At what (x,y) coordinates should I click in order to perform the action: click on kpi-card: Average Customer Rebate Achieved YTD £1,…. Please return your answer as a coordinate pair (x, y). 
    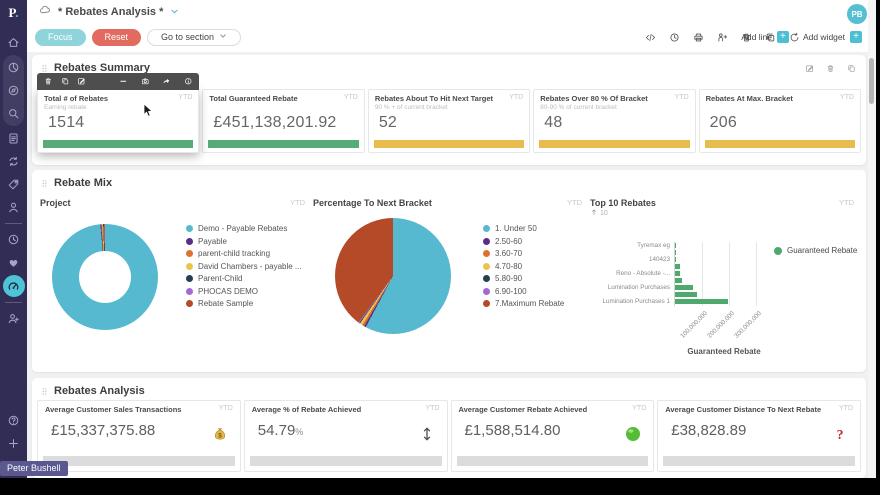
    Looking at the image, I should click on (552, 436).